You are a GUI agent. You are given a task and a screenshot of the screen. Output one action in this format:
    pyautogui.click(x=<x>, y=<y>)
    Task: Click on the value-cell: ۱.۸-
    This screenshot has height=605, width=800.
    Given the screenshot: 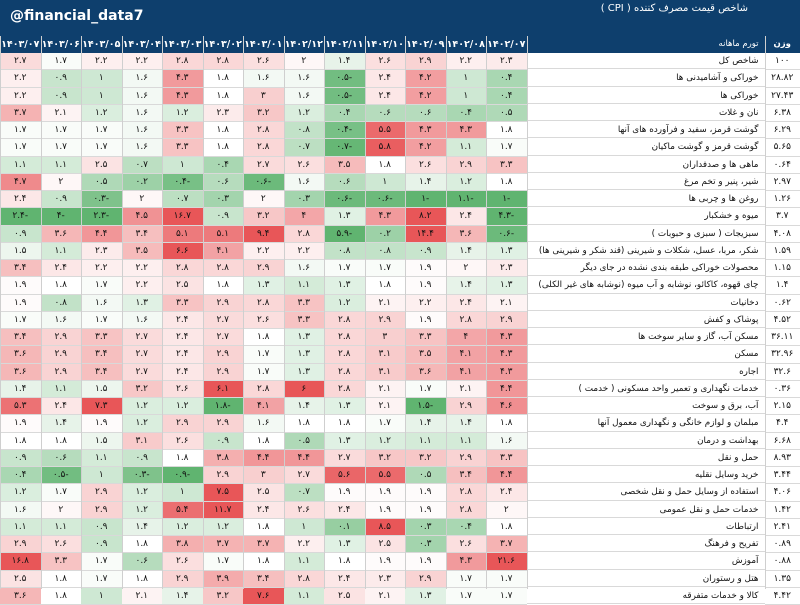 What is the action you would take?
    pyautogui.click(x=223, y=406)
    